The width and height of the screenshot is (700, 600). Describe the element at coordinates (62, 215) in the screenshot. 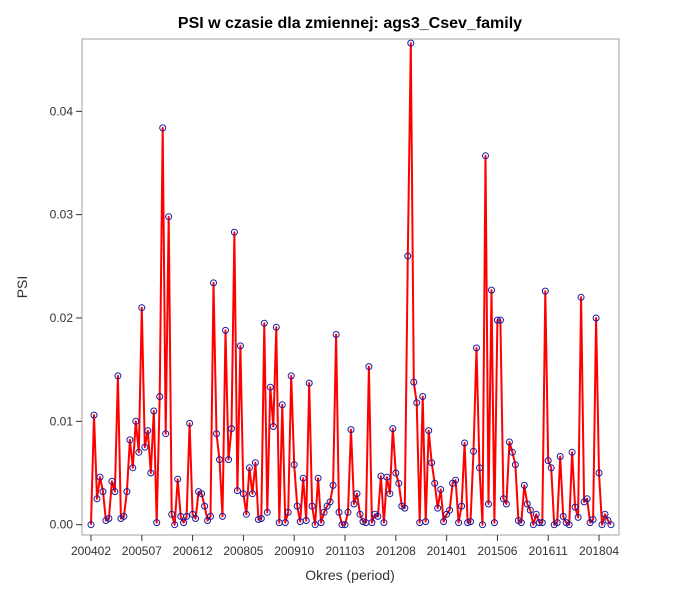

I see `y-tick-label: 0.03` at that location.